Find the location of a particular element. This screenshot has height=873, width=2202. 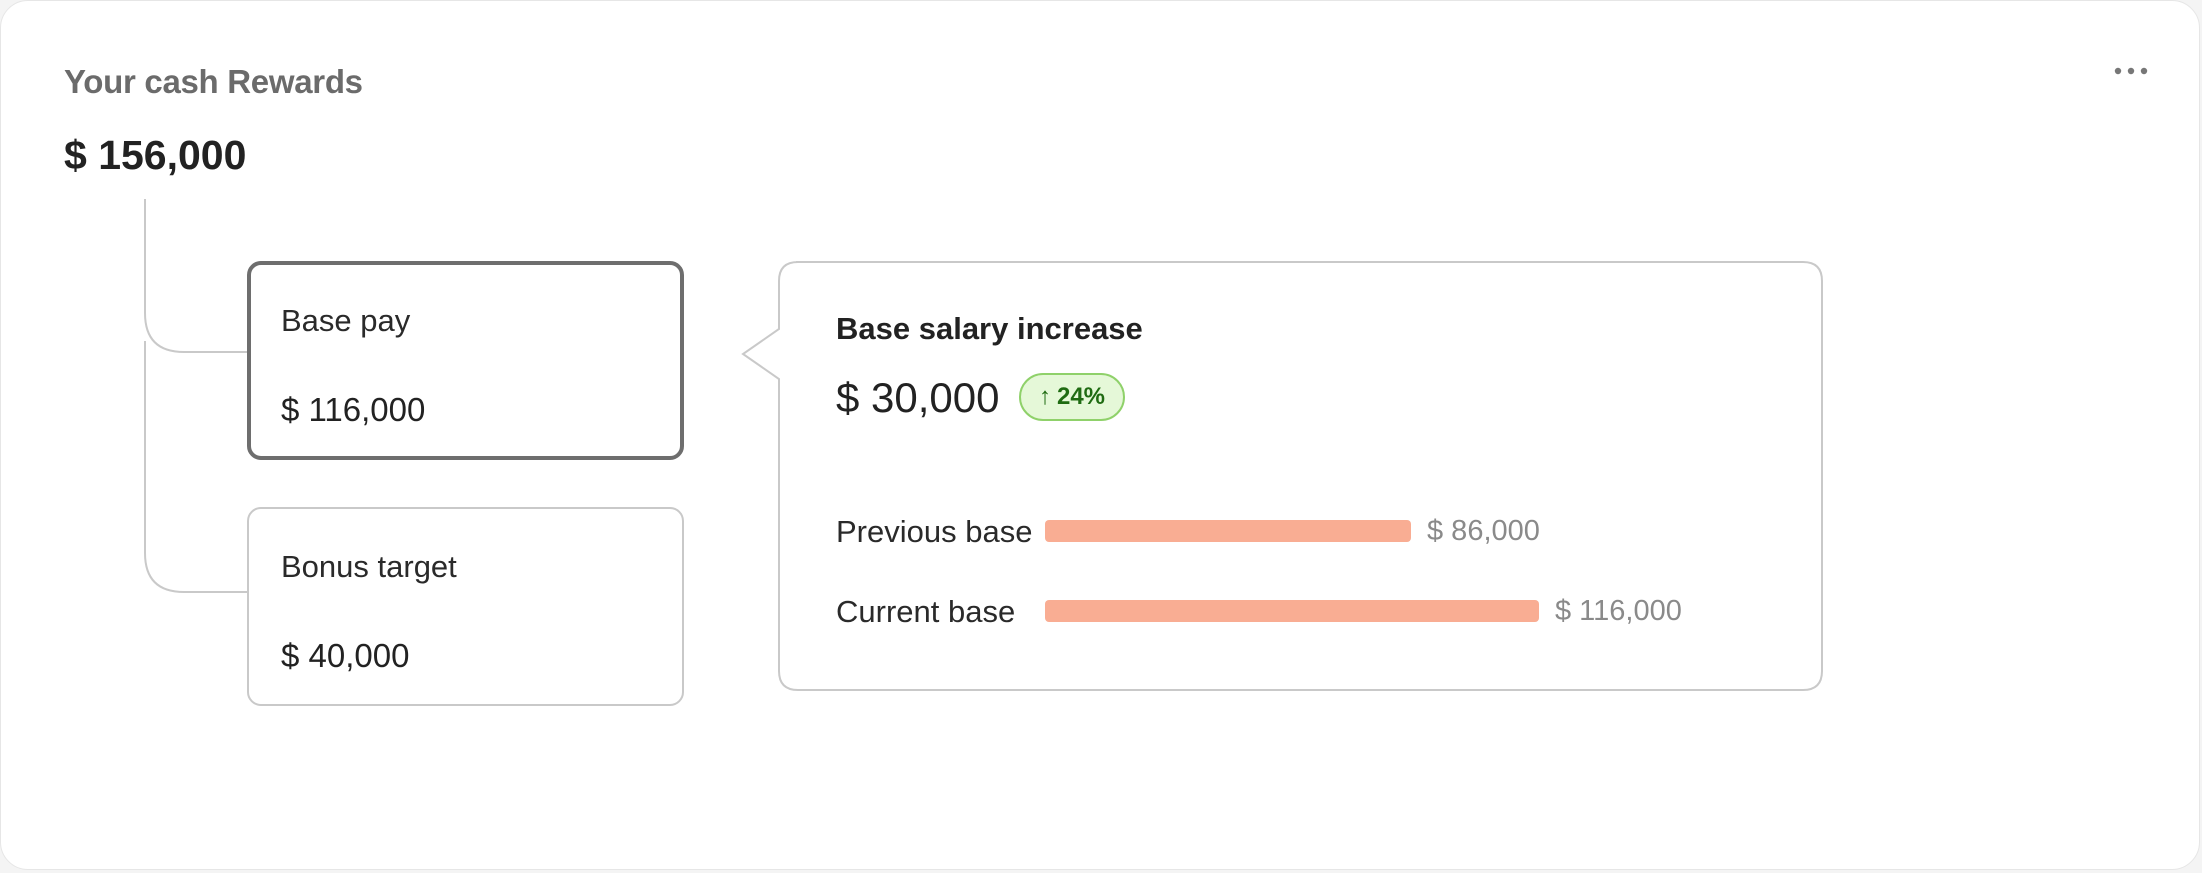

current-base-bar is located at coordinates (1292, 611).